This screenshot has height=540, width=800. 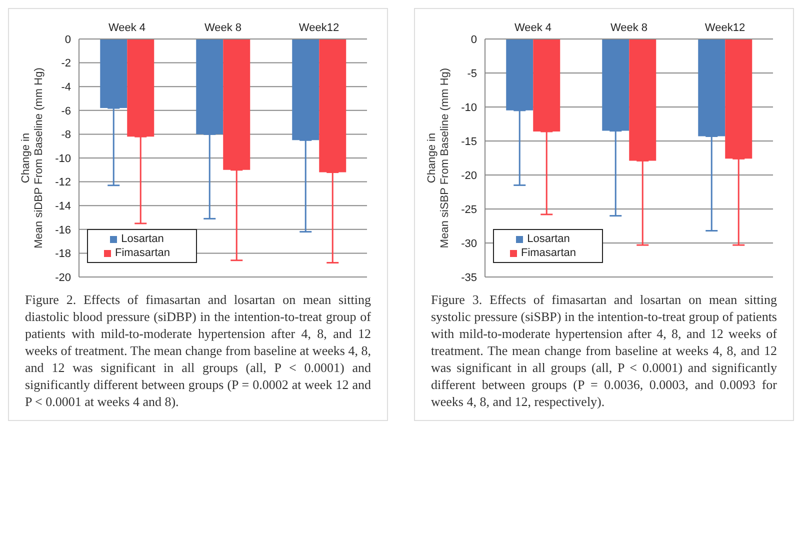 I want to click on y-tick-label: -6, so click(x=66, y=111).